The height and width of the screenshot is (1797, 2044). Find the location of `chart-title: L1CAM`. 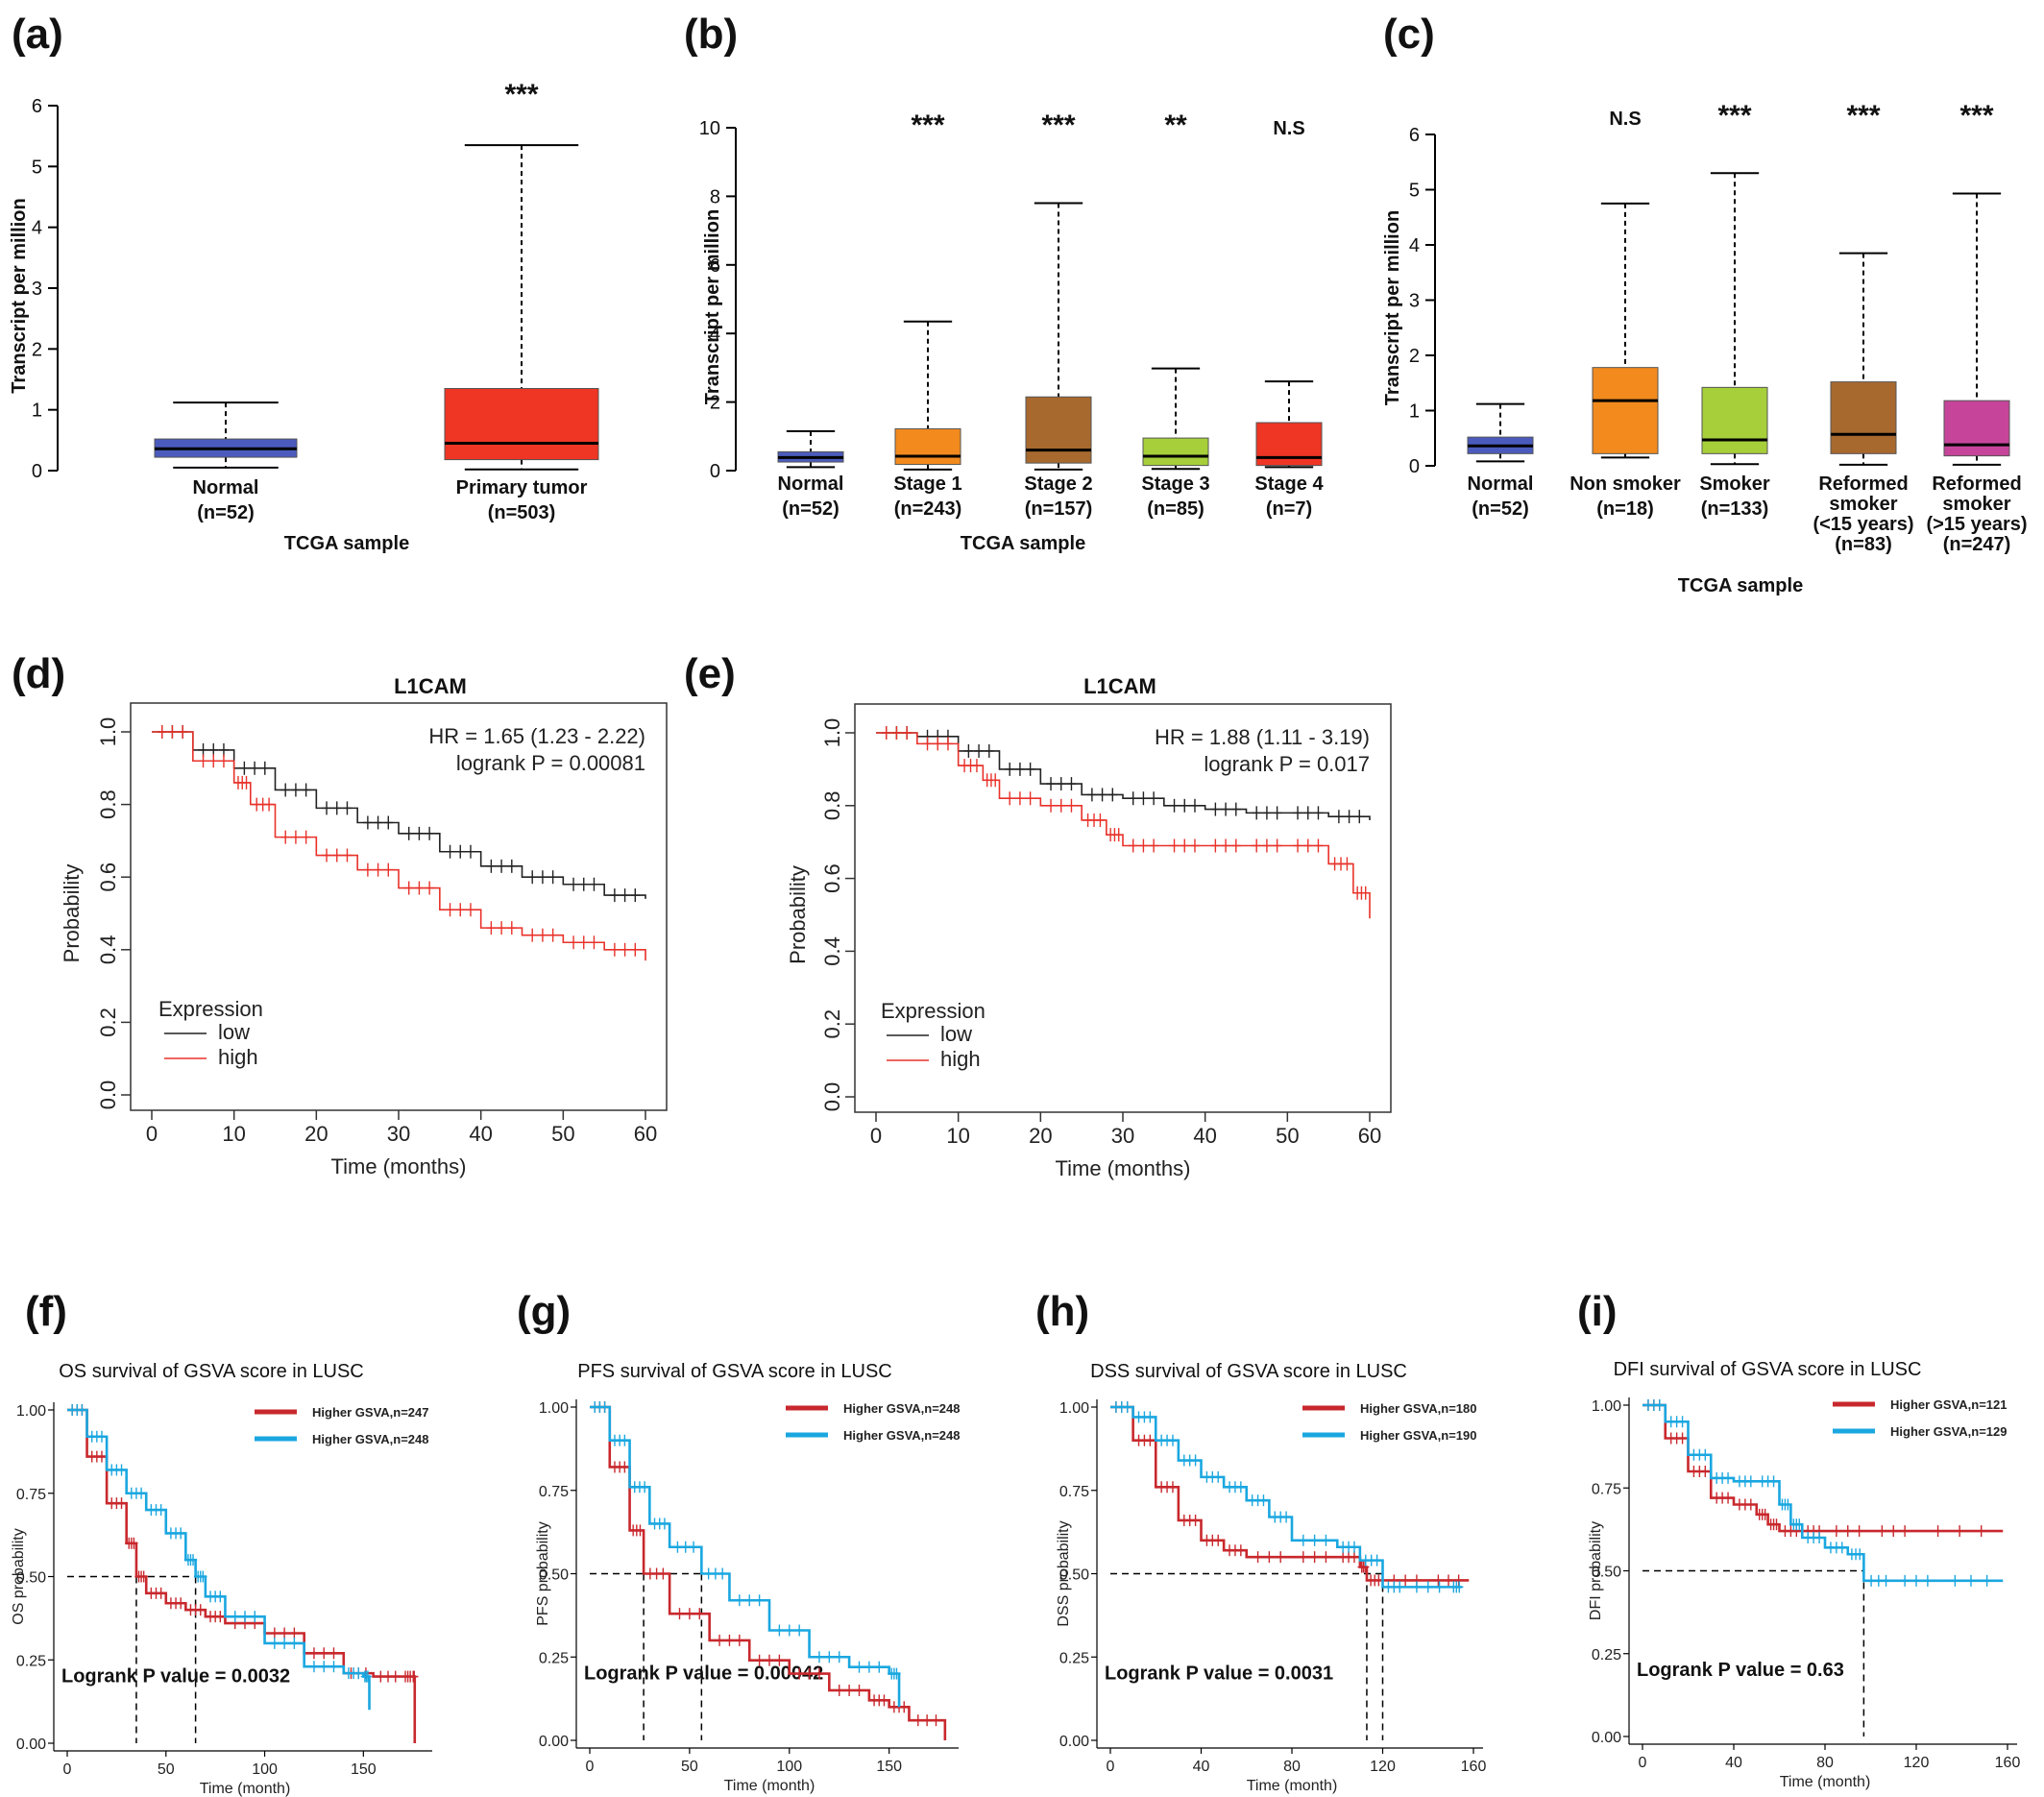

chart-title: L1CAM is located at coordinates (430, 686).